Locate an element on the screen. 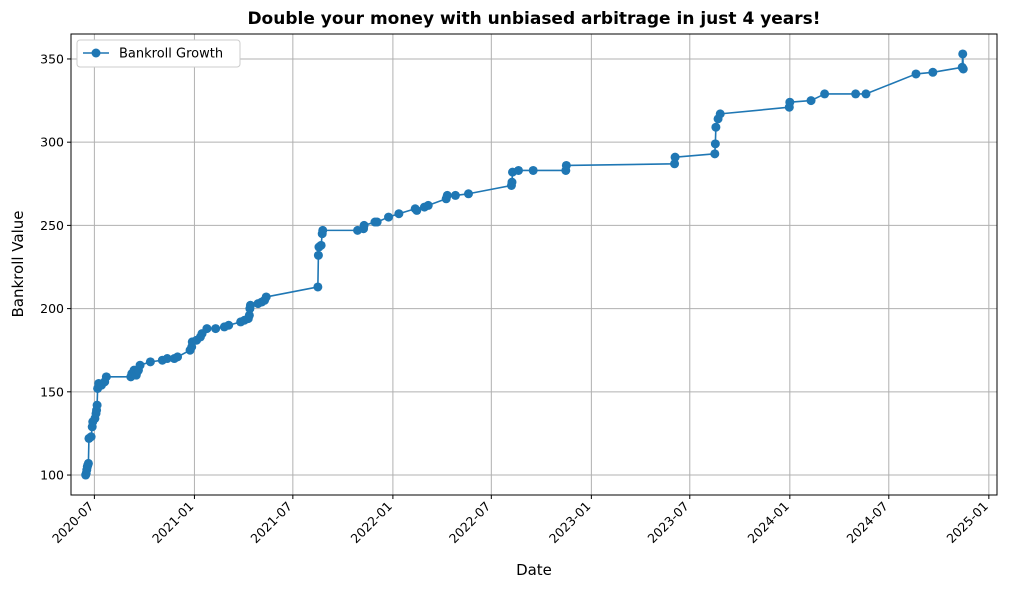 The width and height of the screenshot is (1023, 589). y-tick-label: 250 is located at coordinates (52, 225).